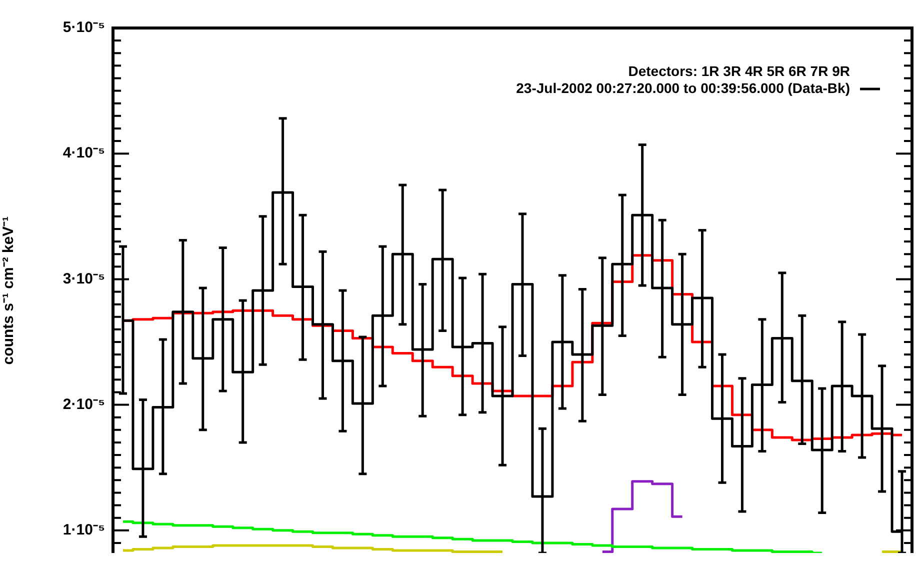  I want to click on legend-label: 23-Jul-2002 00:27:20.000 to 00:39:56.000 (Data-Bk), so click(683, 88).